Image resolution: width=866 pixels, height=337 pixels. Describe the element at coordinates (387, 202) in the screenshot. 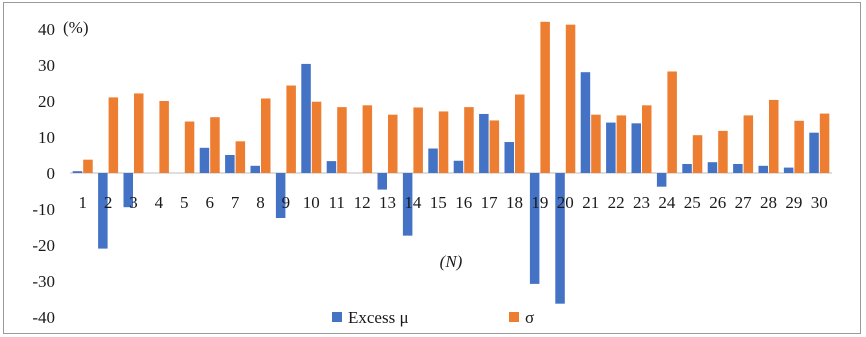

I see `category-label: 13` at that location.